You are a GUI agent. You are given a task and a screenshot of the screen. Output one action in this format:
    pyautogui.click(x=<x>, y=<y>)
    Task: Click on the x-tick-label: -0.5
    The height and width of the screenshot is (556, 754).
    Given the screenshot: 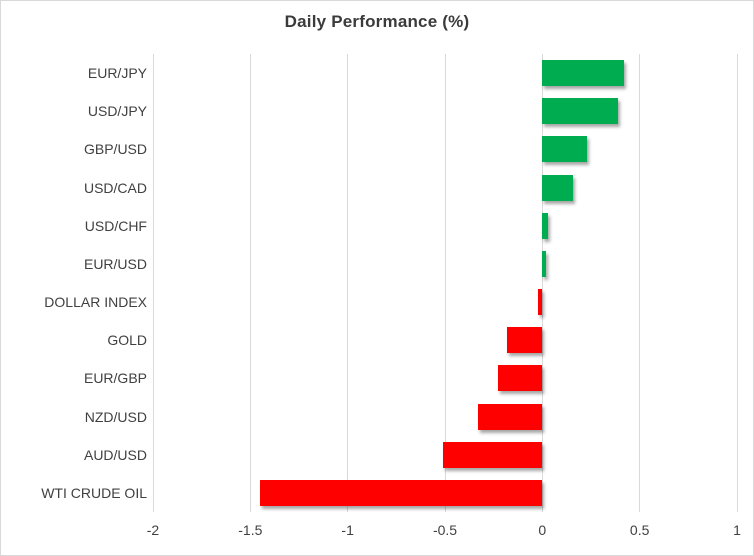 What is the action you would take?
    pyautogui.click(x=445, y=530)
    